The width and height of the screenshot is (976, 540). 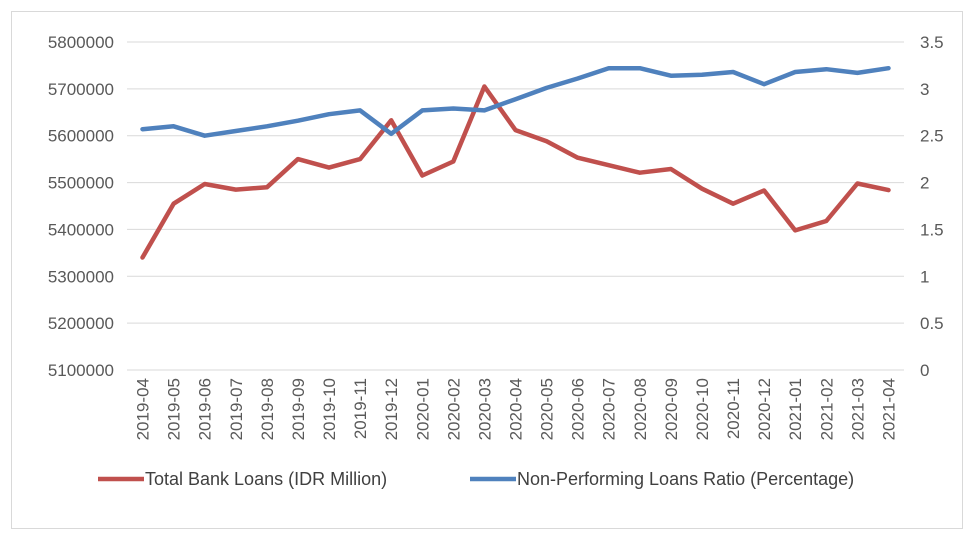 I want to click on x-axis-tick-label: 2020-07, so click(x=609, y=409).